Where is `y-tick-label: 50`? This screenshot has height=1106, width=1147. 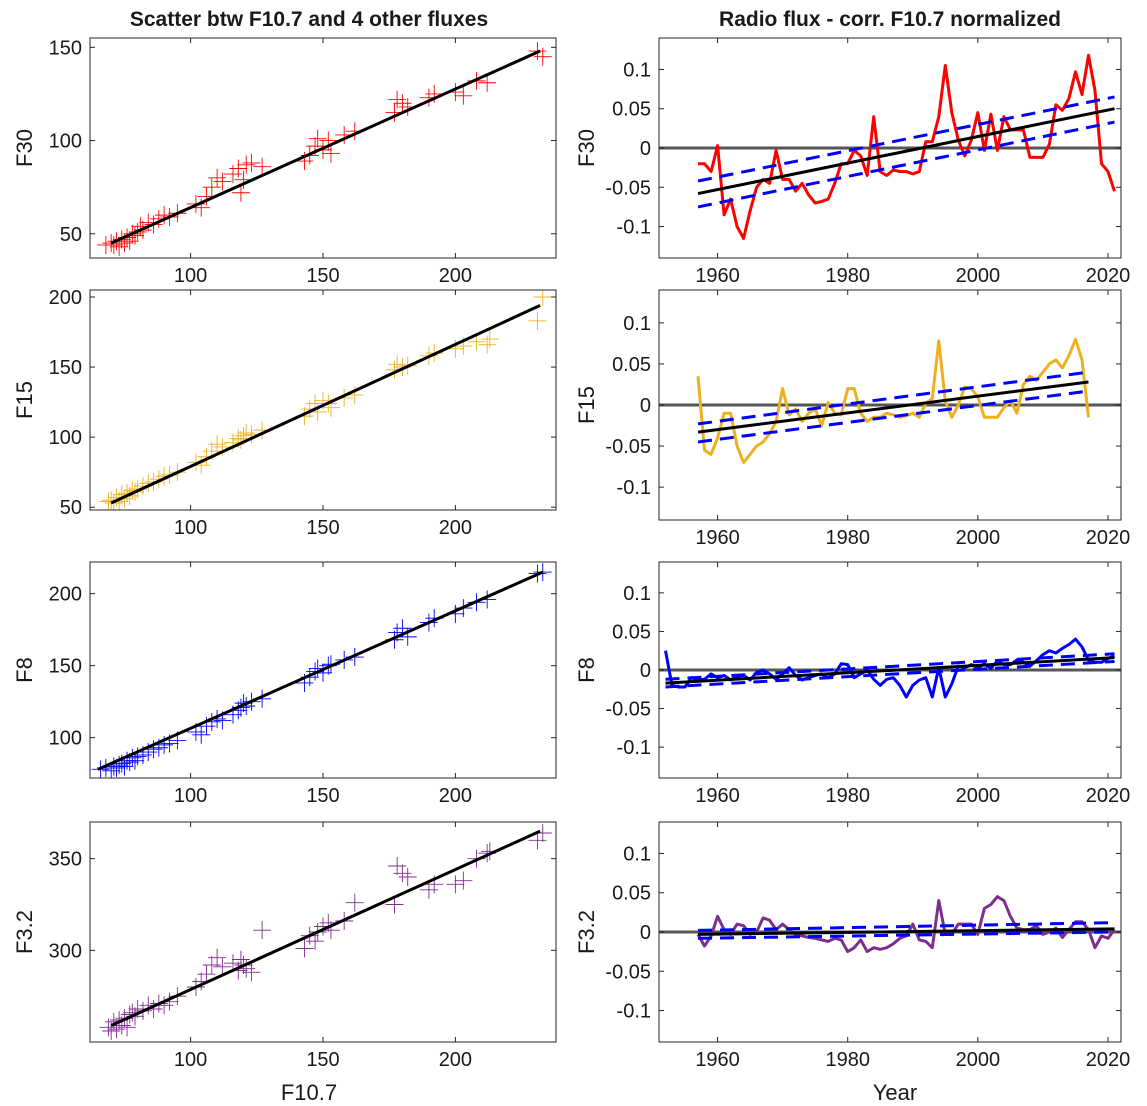 y-tick-label: 50 is located at coordinates (71, 508).